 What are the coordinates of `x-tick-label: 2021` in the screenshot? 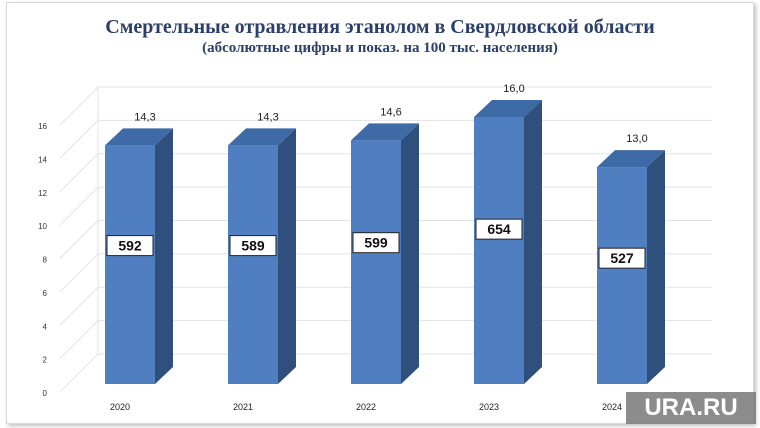 It's located at (243, 407).